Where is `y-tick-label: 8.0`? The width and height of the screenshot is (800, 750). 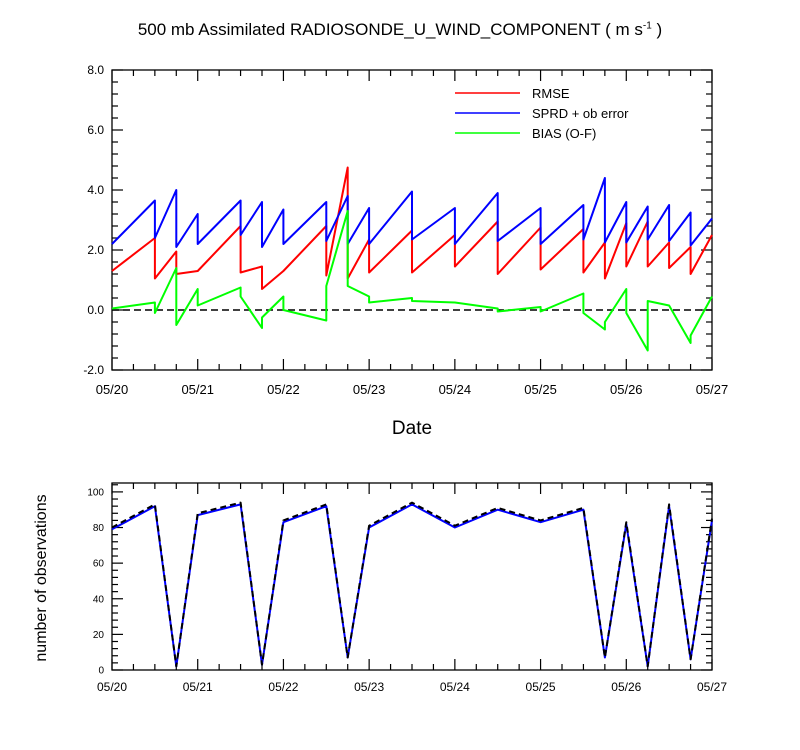
y-tick-label: 8.0 is located at coordinates (95, 70).